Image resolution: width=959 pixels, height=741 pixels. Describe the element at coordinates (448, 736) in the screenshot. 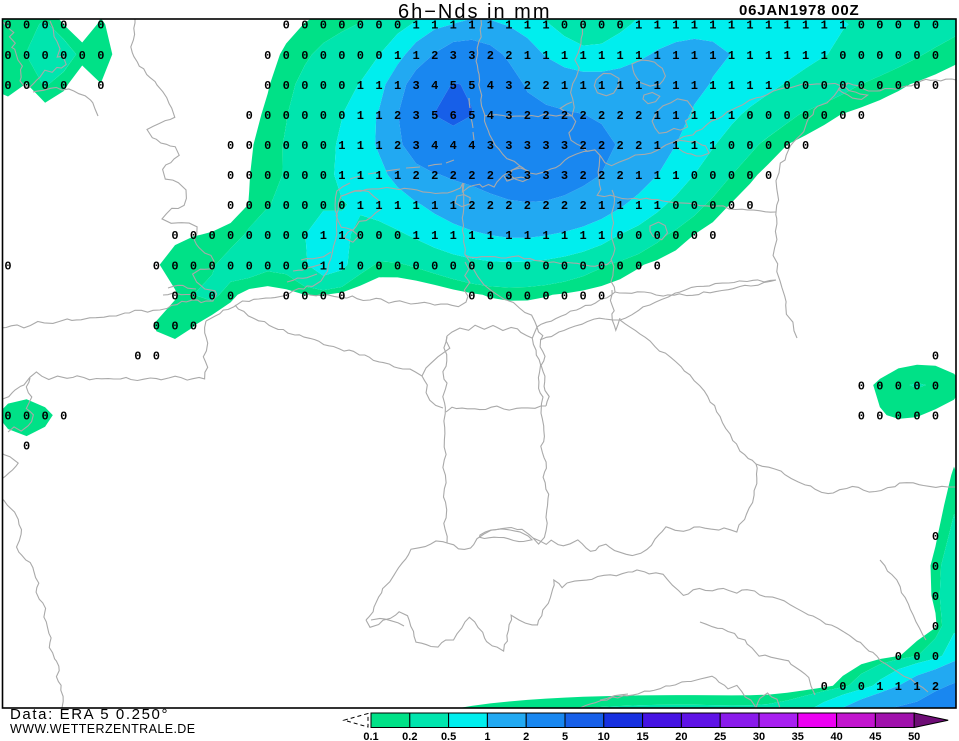

I see `svg-text: 0.5` at that location.